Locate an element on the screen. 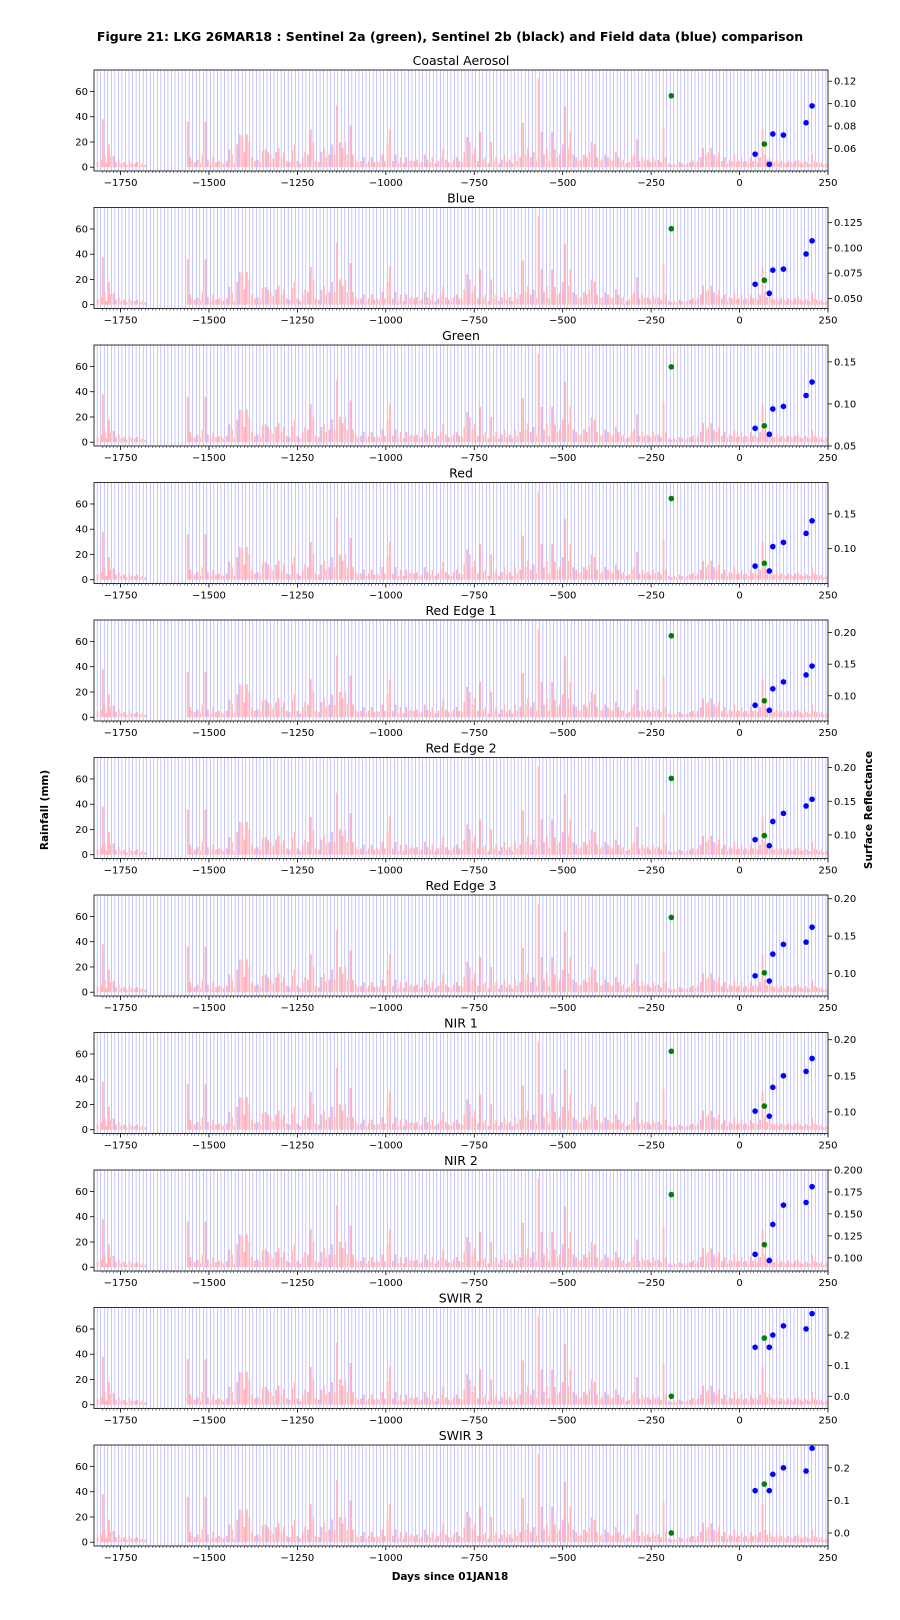 The width and height of the screenshot is (900, 1620). field-point is located at coordinates (773, 270).